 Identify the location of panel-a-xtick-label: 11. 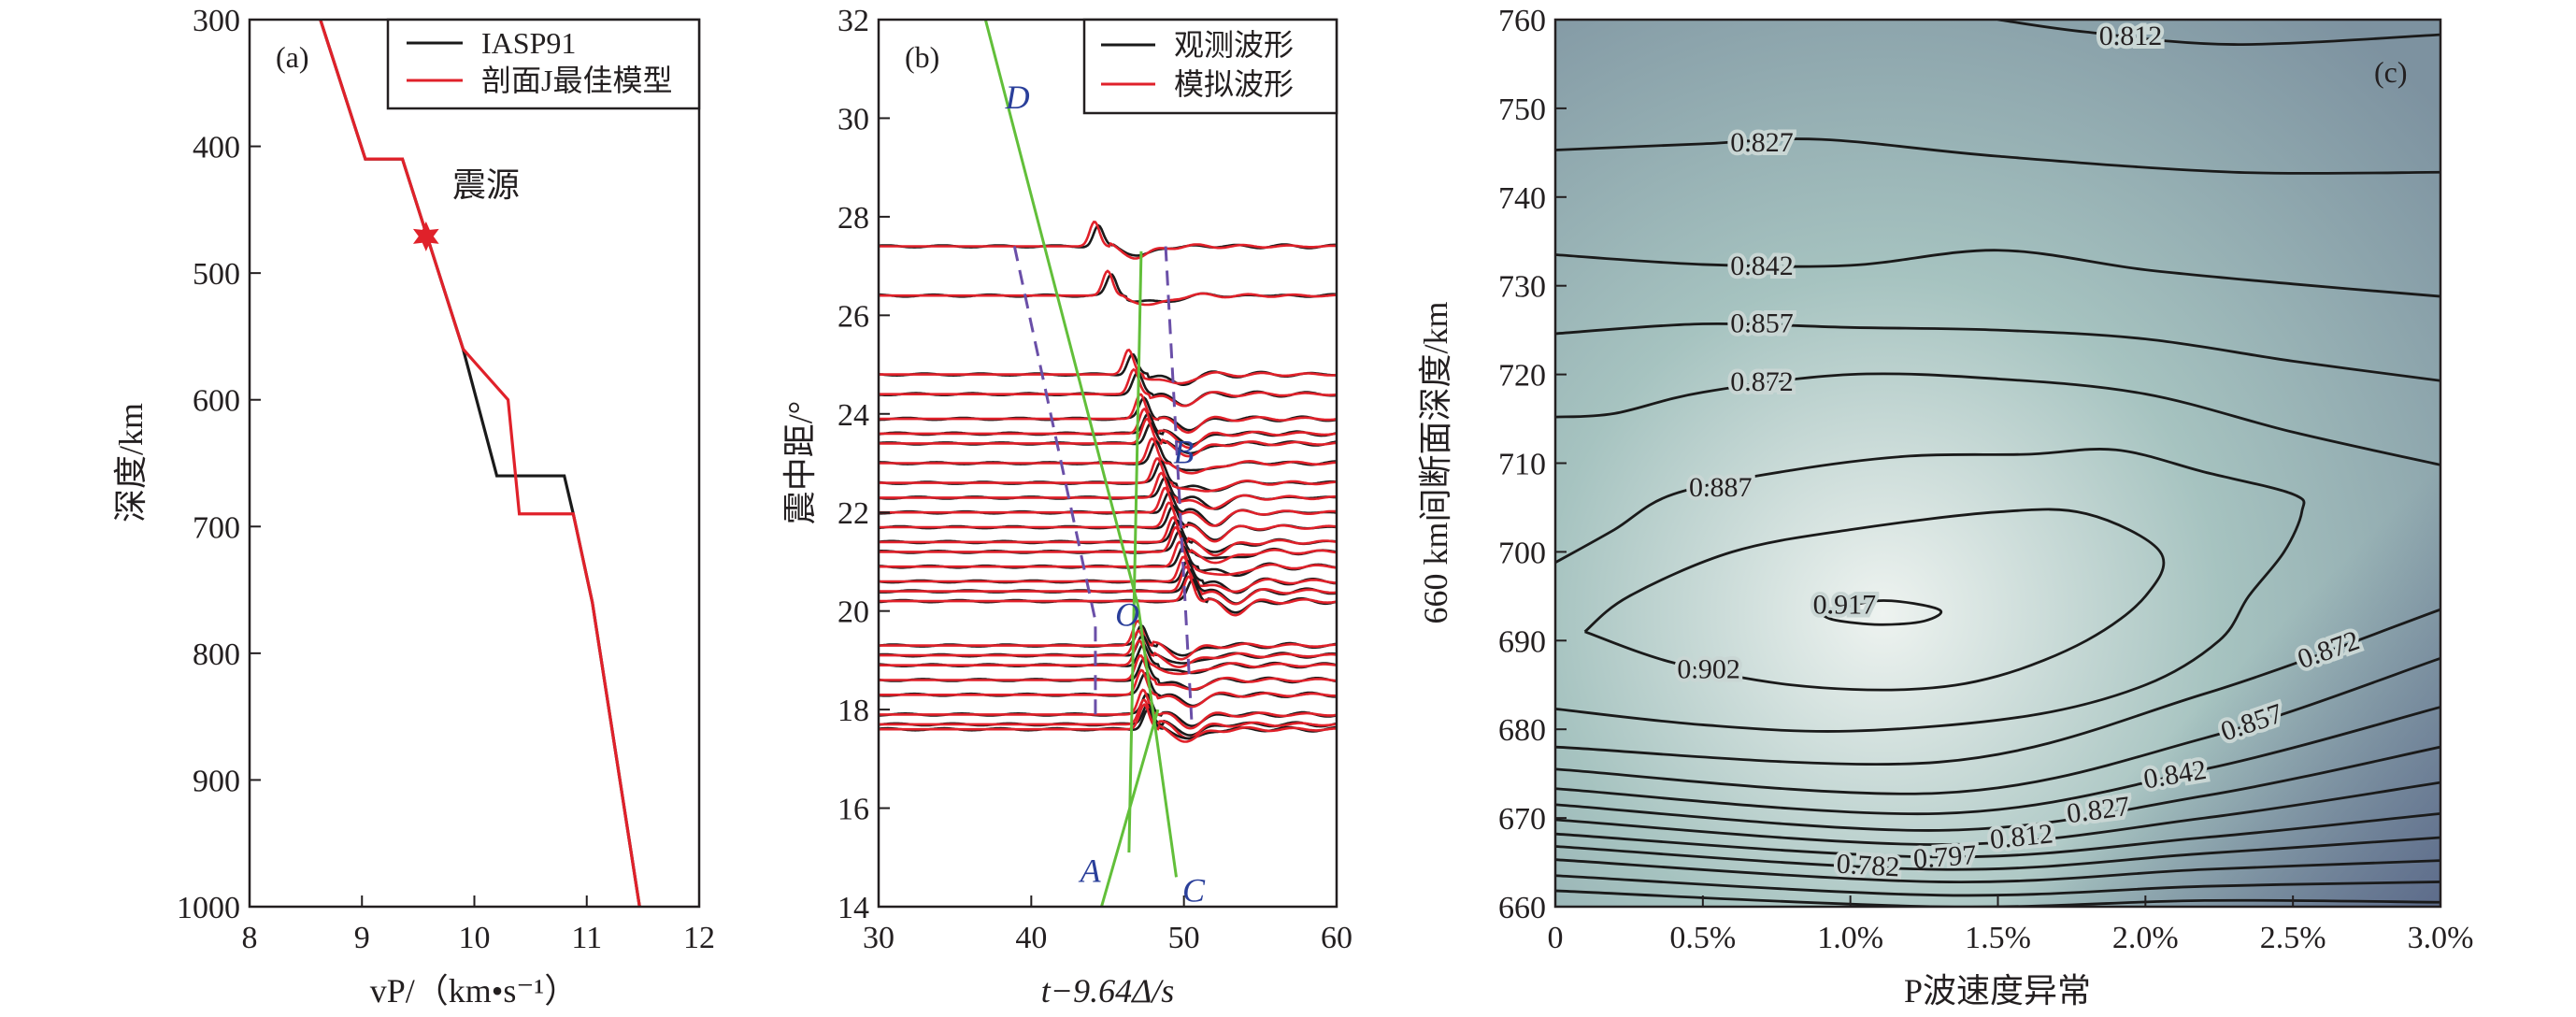
(586, 938).